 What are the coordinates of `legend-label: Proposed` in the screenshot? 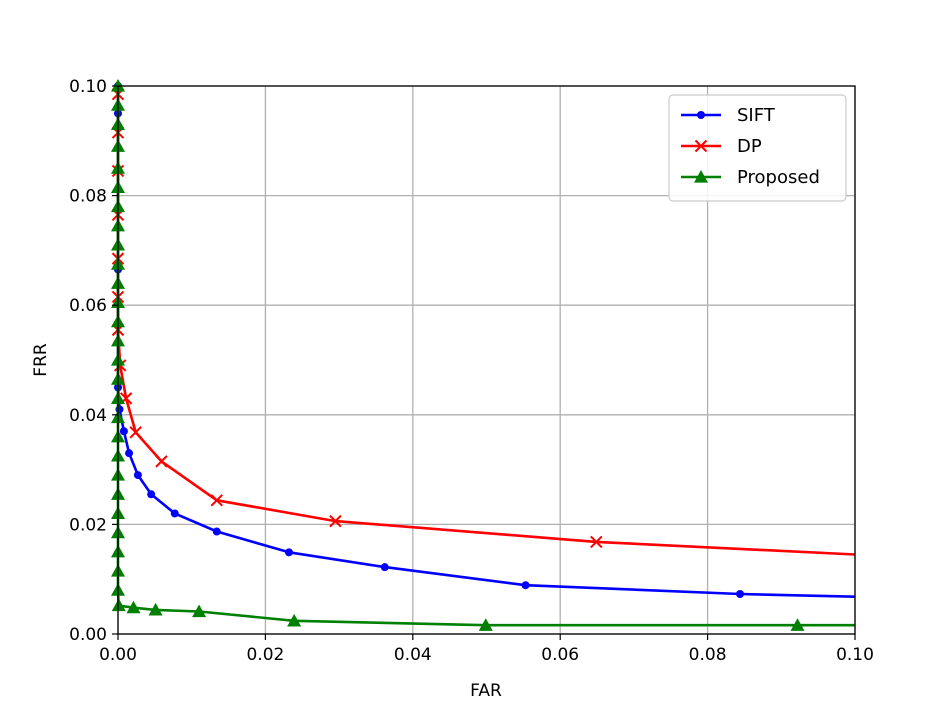 It's located at (778, 177).